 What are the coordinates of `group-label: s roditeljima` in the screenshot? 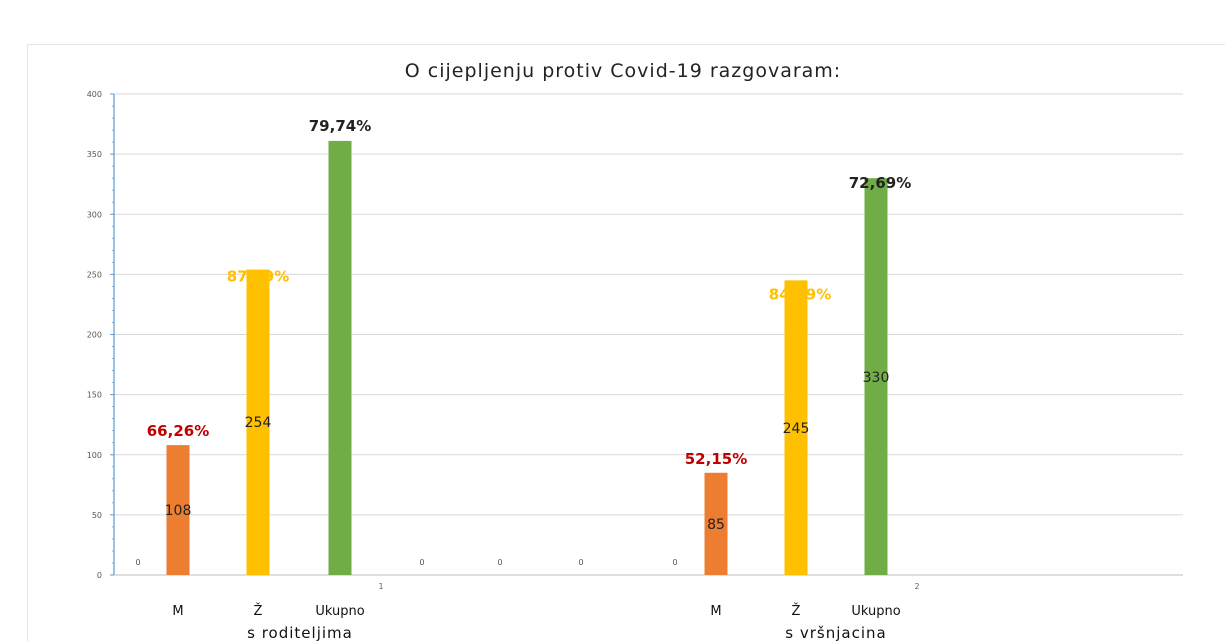 It's located at (300, 633).